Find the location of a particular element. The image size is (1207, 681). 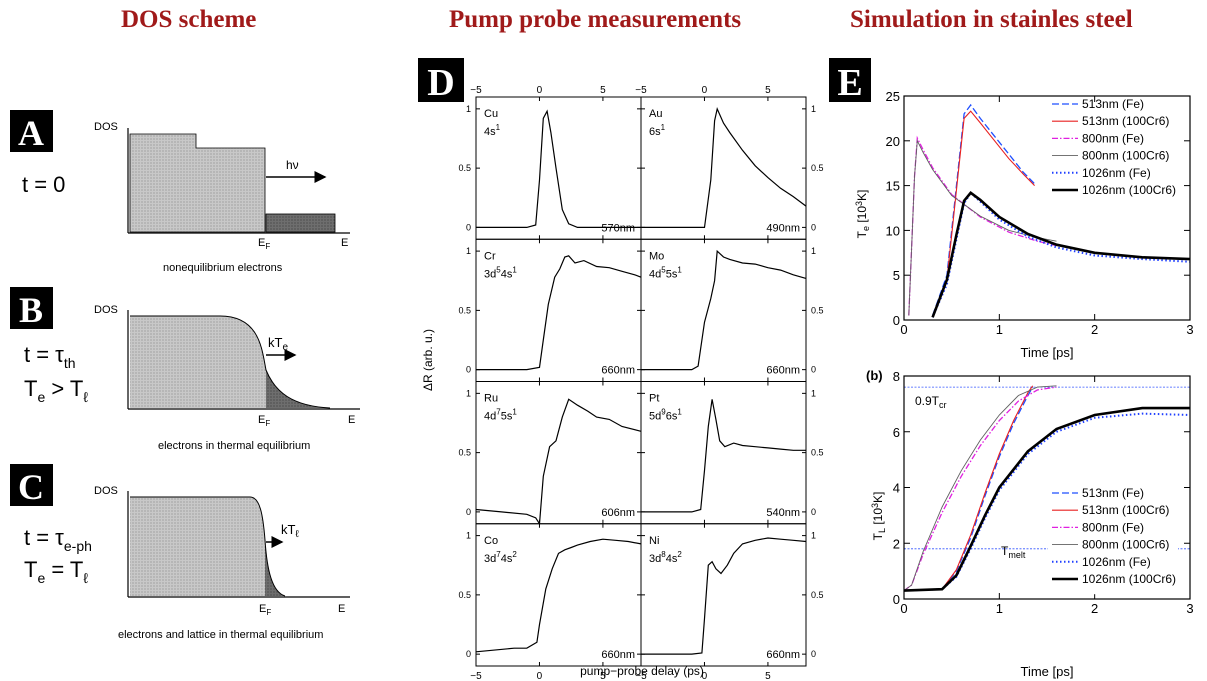

y-tick-label: 8 is located at coordinates (896, 376).